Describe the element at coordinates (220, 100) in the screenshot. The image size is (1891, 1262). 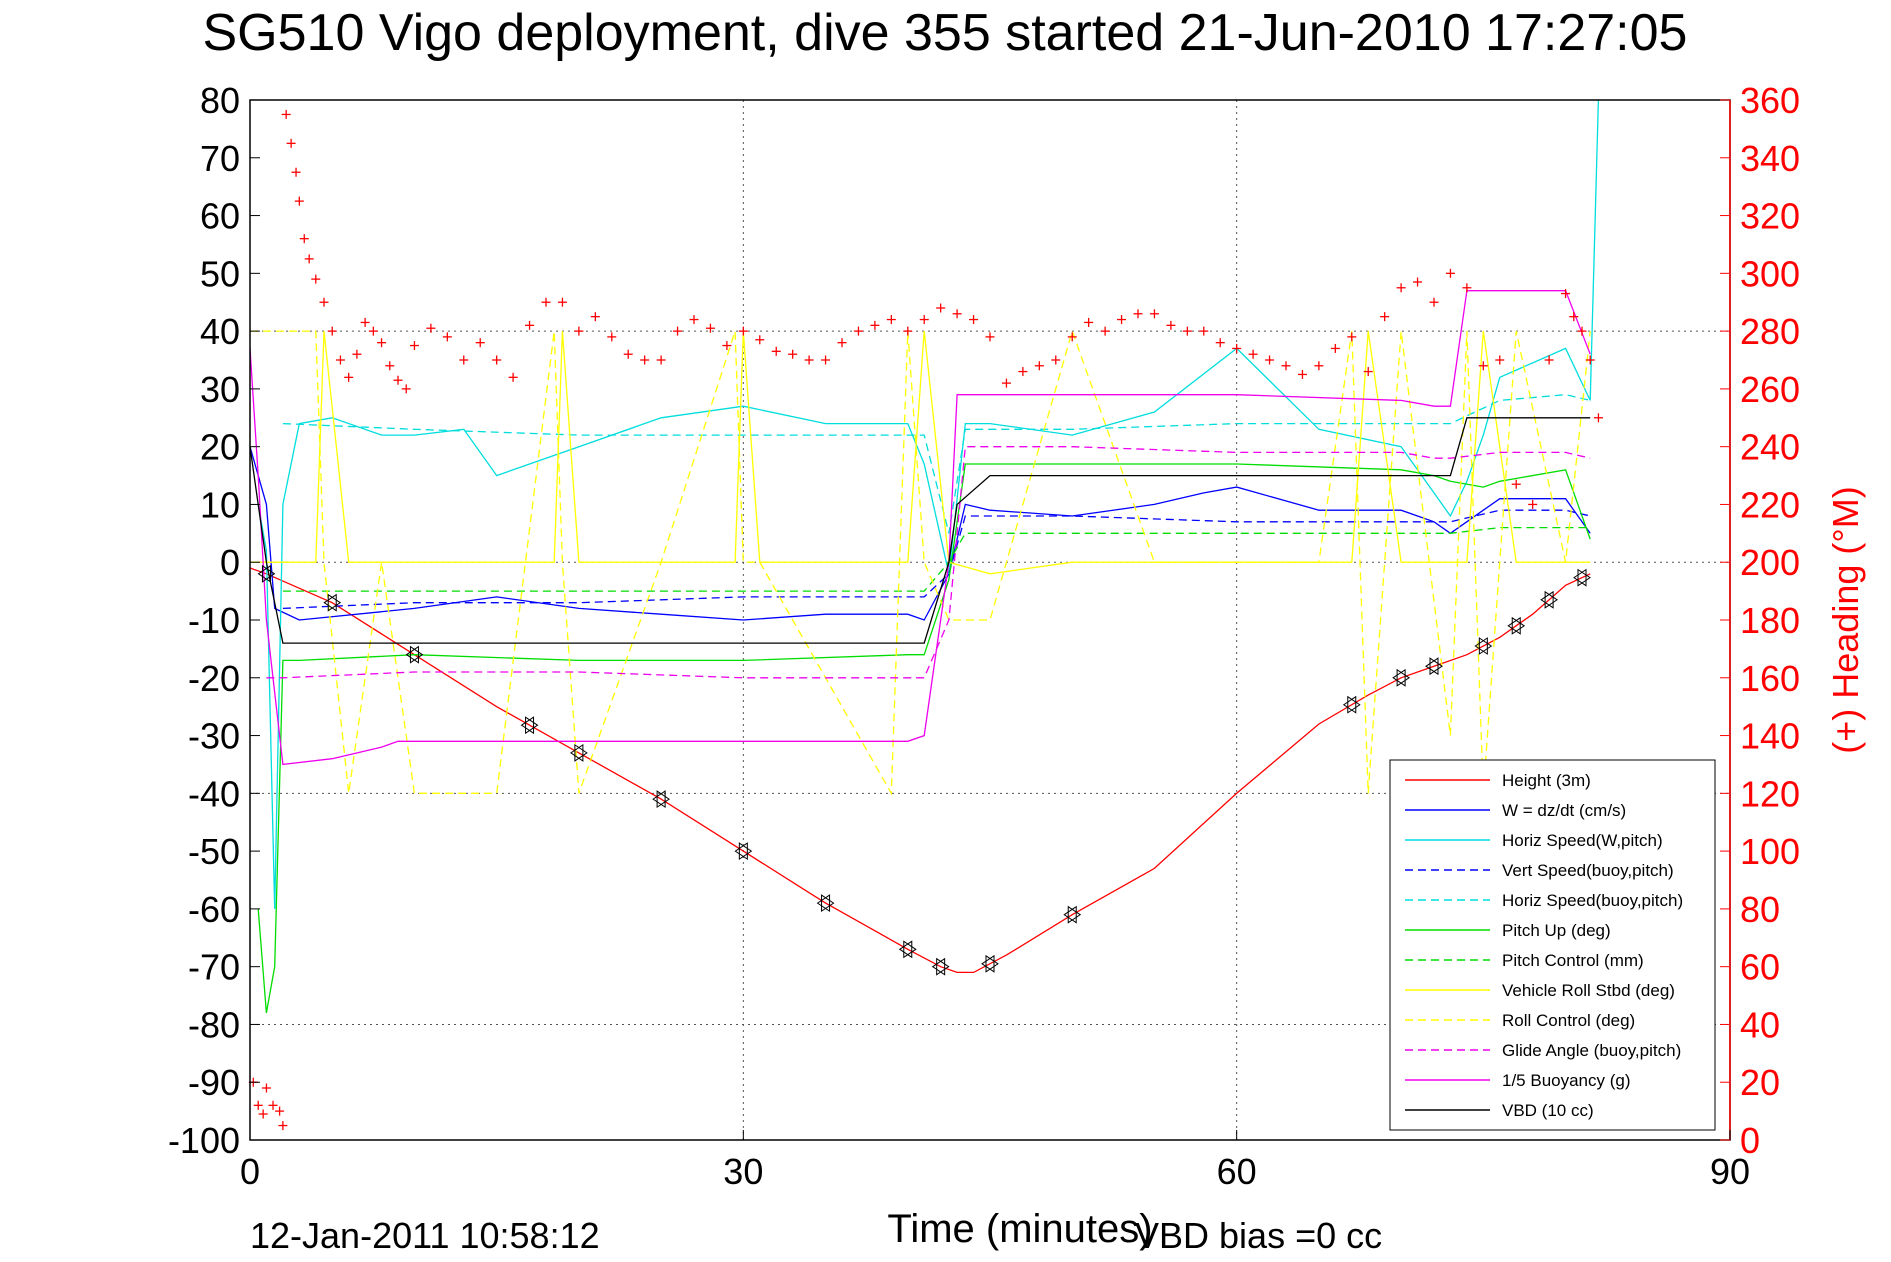
I see `y-tick-label: 80` at that location.